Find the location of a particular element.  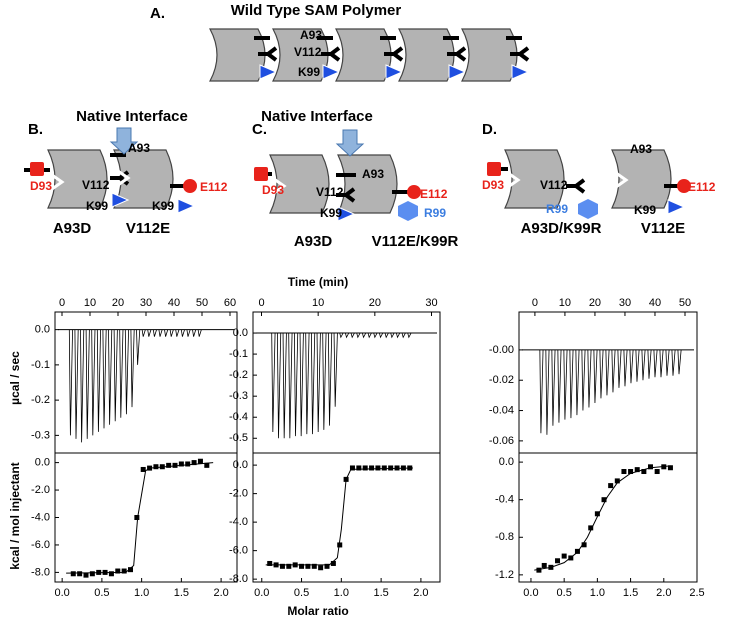

plot-frame is located at coordinates (346, 517).